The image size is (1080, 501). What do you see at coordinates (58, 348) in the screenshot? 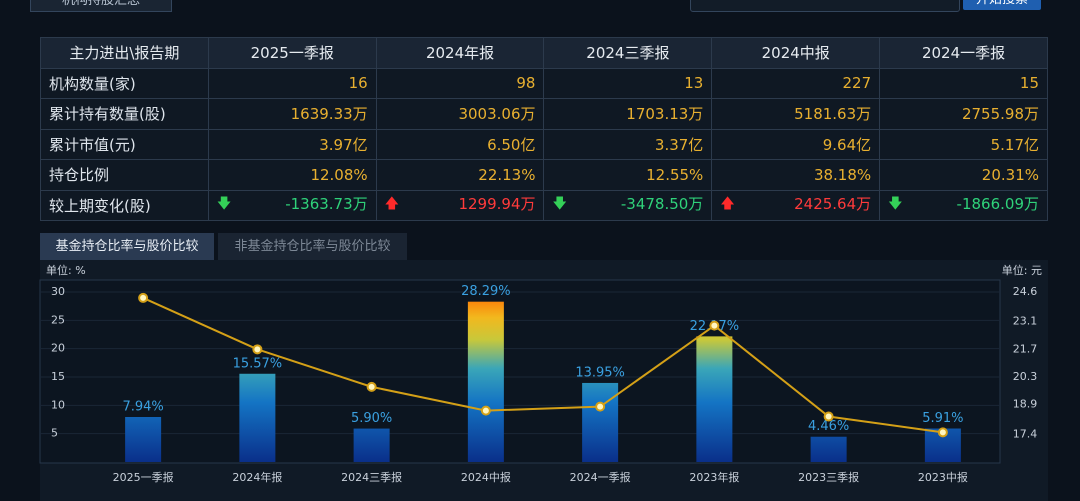
I see `y-tick-label: 20` at bounding box center [58, 348].